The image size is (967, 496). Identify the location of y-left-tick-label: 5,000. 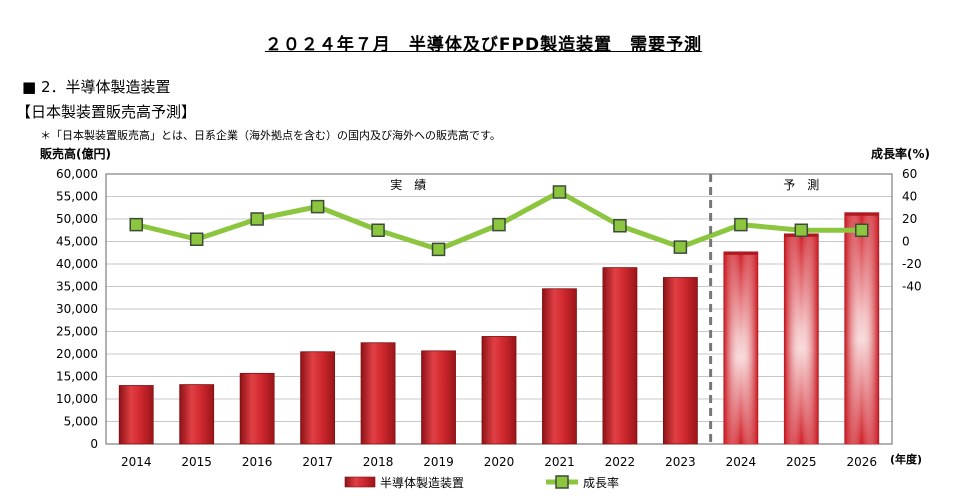
(81, 422).